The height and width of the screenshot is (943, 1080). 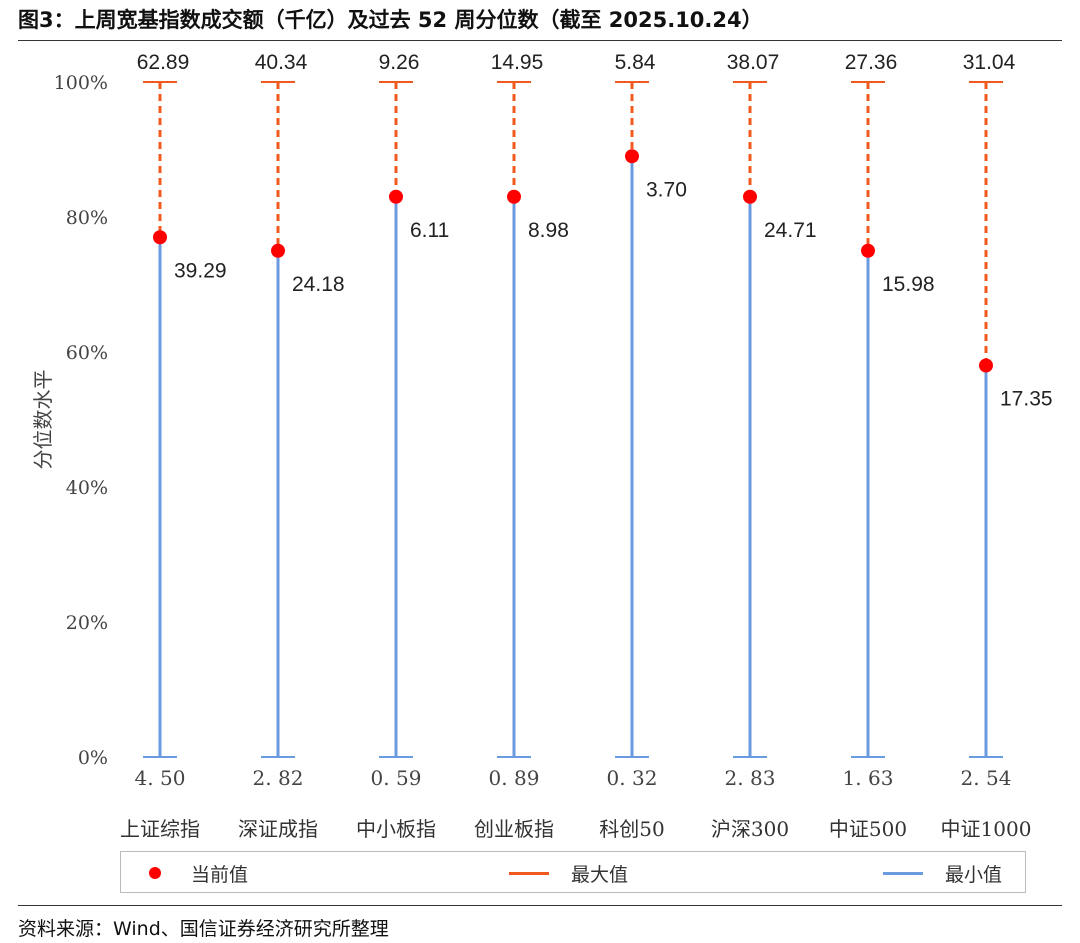 What do you see at coordinates (908, 284) in the screenshot?
I see `current-value-label: 15.98` at bounding box center [908, 284].